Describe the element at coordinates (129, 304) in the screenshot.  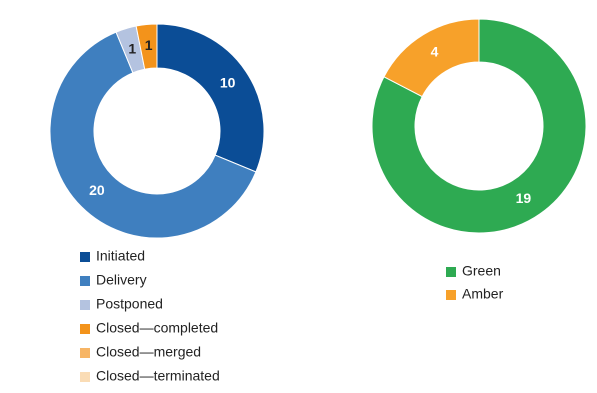
I see `legend-label: Postponed` at that location.